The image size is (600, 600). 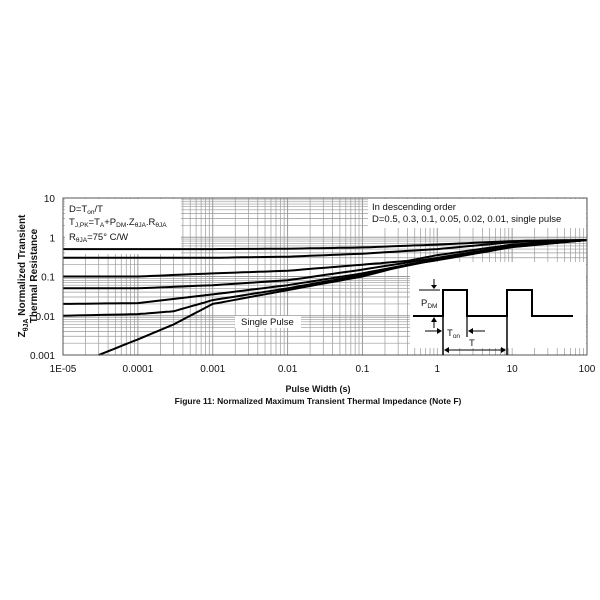 I want to click on x-tick-label: 100, so click(x=587, y=369).